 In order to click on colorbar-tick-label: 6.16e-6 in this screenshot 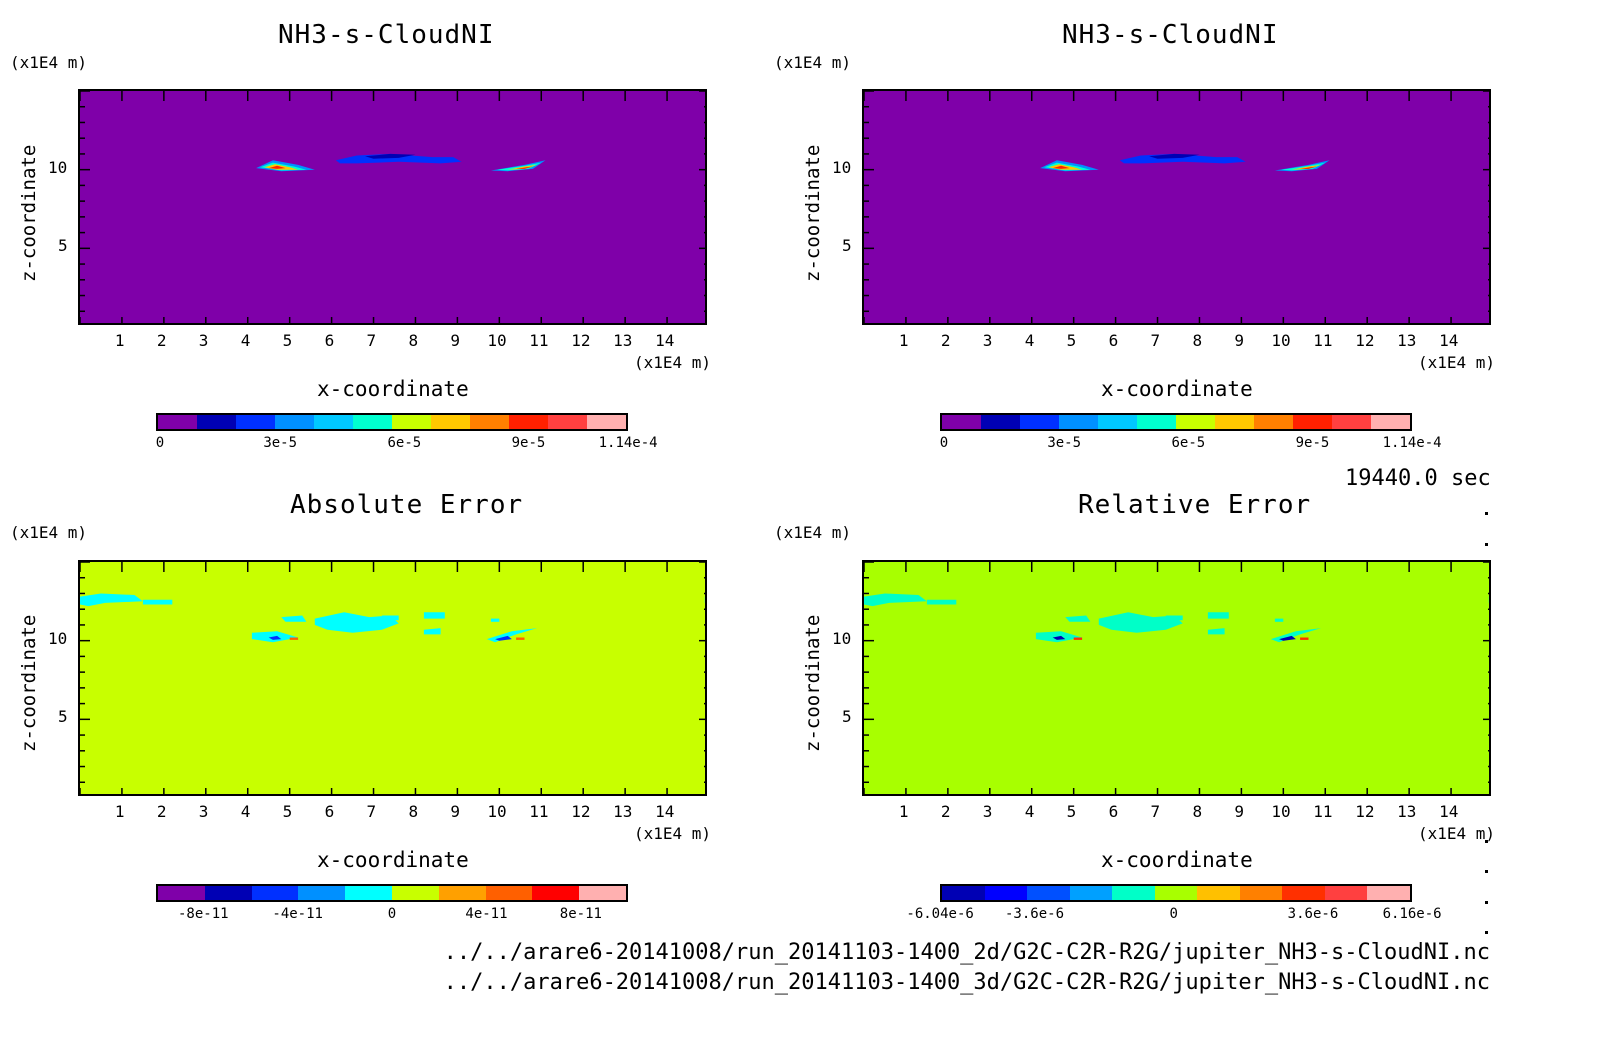, I will do `click(1412, 914)`.